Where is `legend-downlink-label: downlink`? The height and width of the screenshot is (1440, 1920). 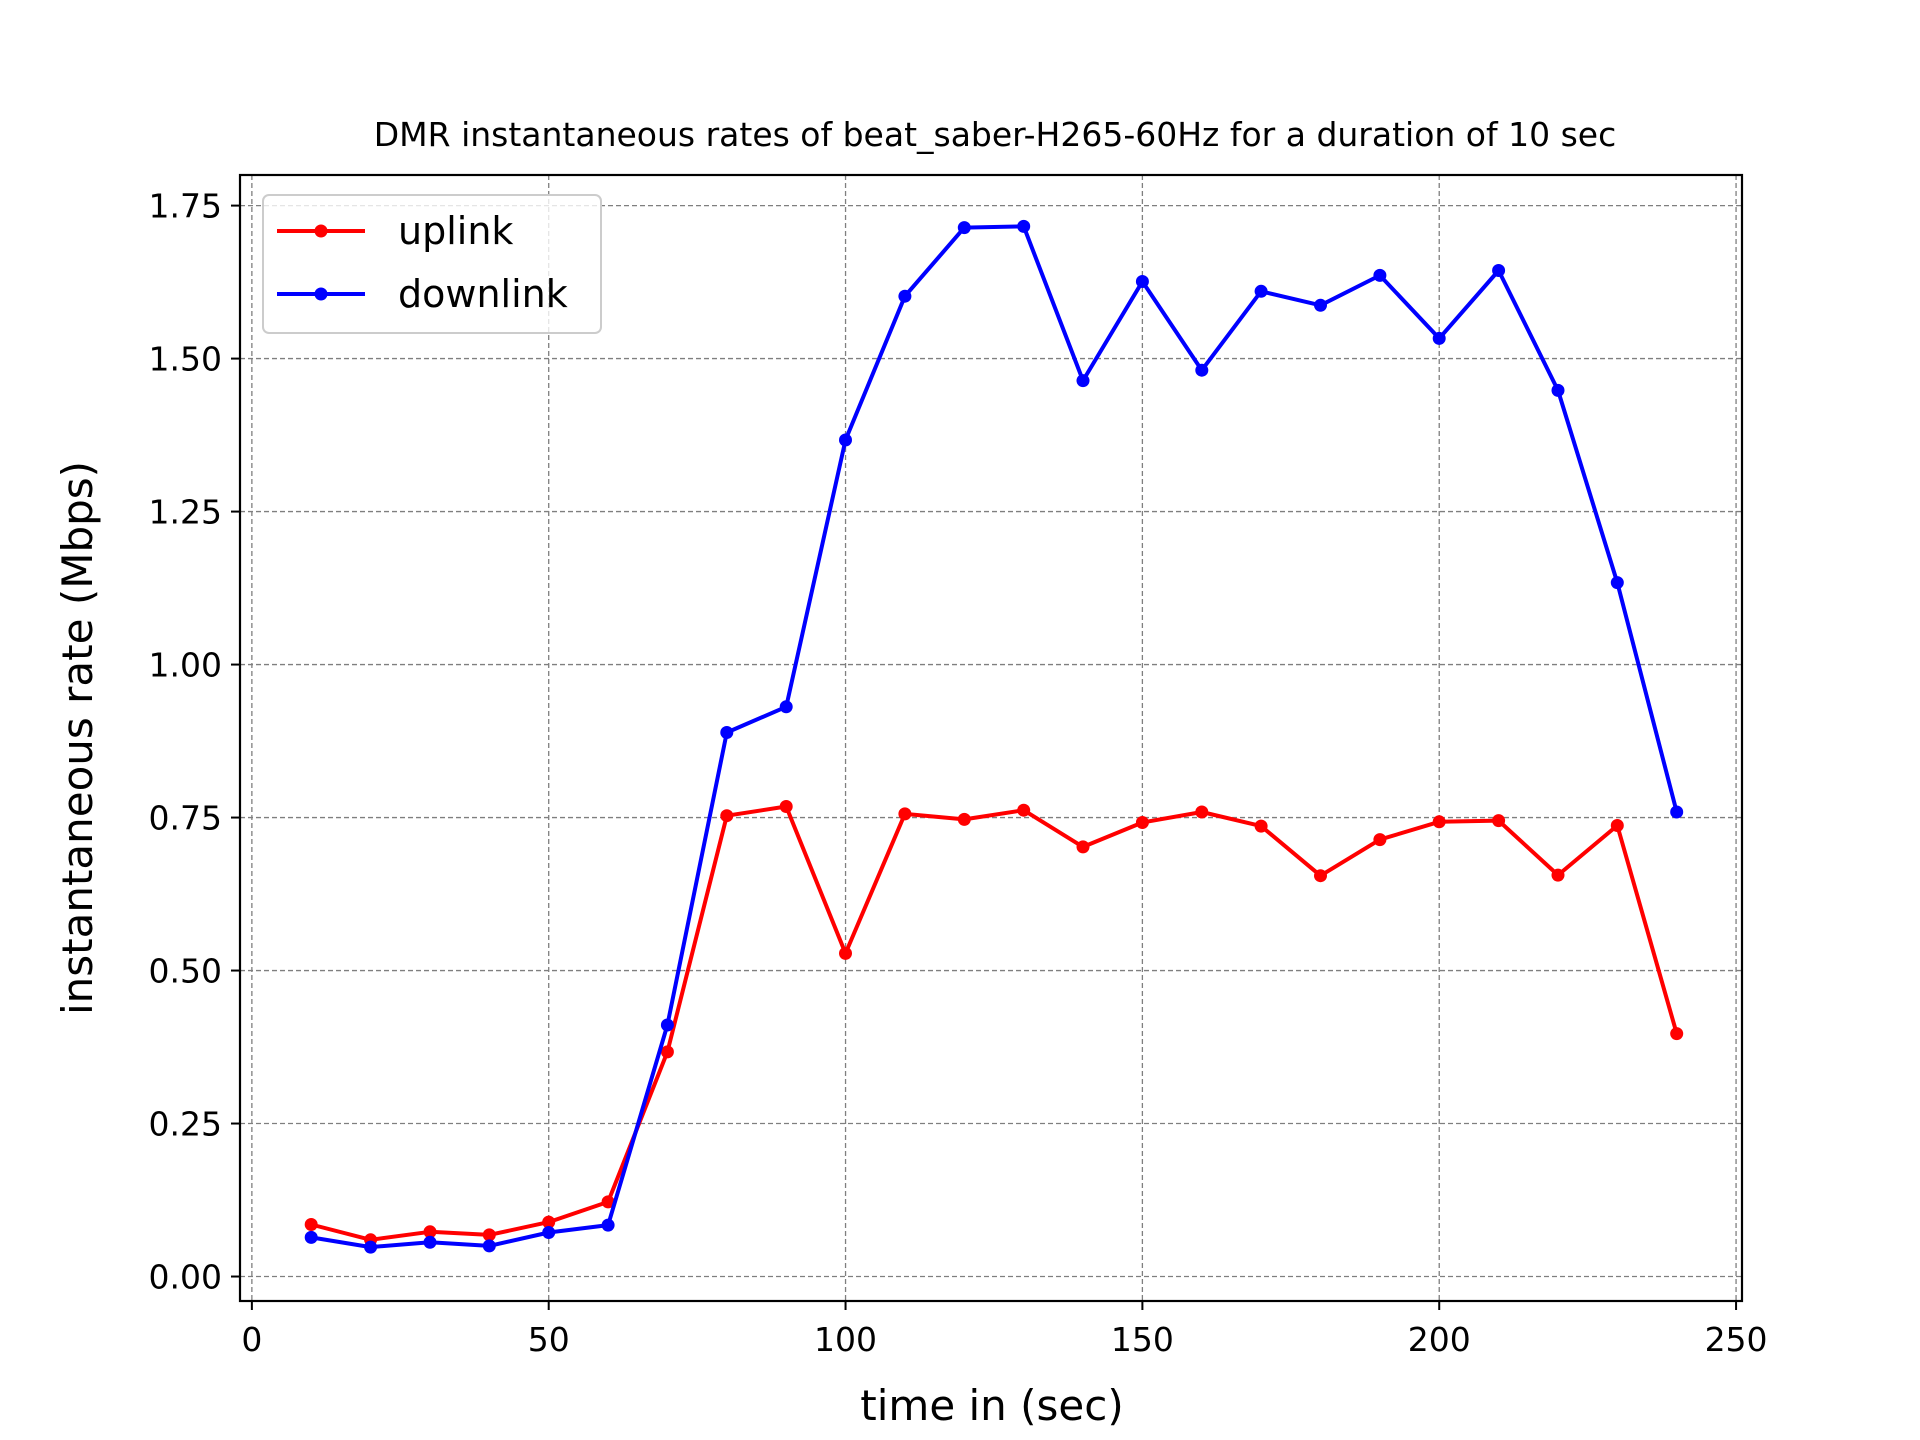 legend-downlink-label: downlink is located at coordinates (483, 294).